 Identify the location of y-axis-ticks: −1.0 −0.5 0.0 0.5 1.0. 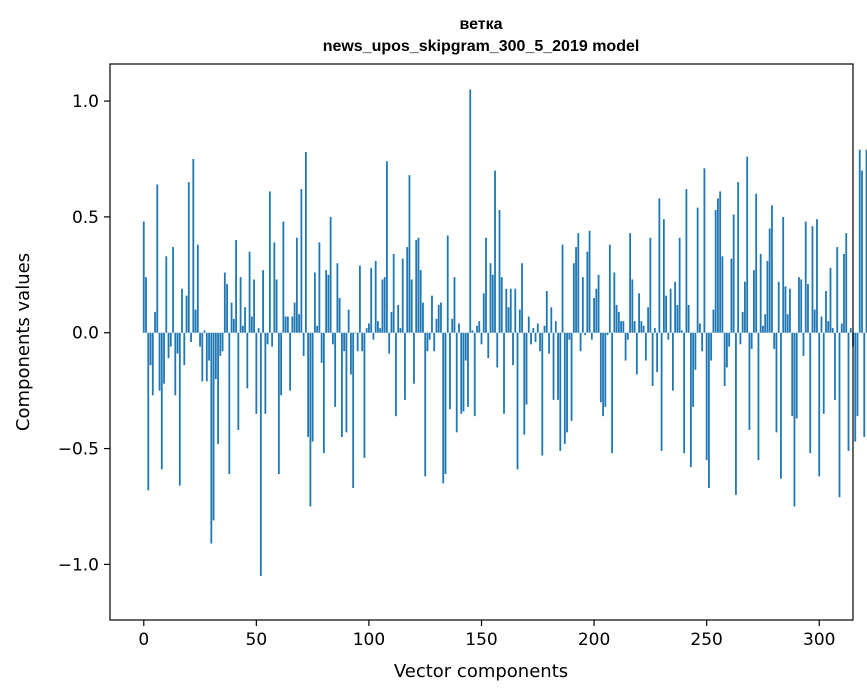
(84, 333).